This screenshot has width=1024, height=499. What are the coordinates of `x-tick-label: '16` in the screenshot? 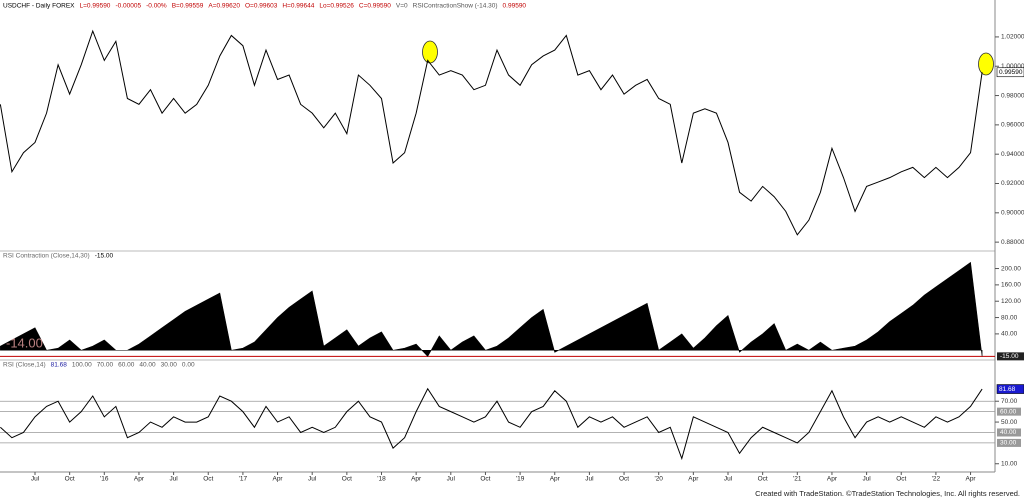 It's located at (104, 479).